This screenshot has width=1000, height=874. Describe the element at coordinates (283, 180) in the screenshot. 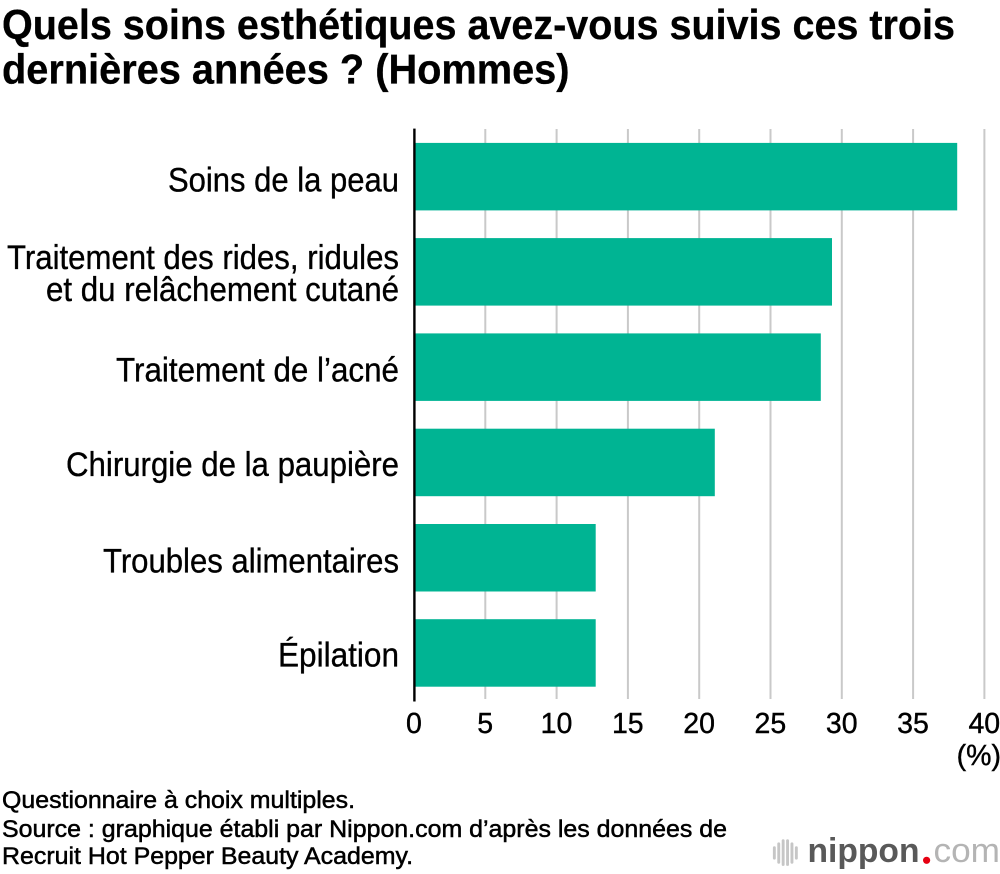

I see `svg-text: Soins de la peau` at that location.